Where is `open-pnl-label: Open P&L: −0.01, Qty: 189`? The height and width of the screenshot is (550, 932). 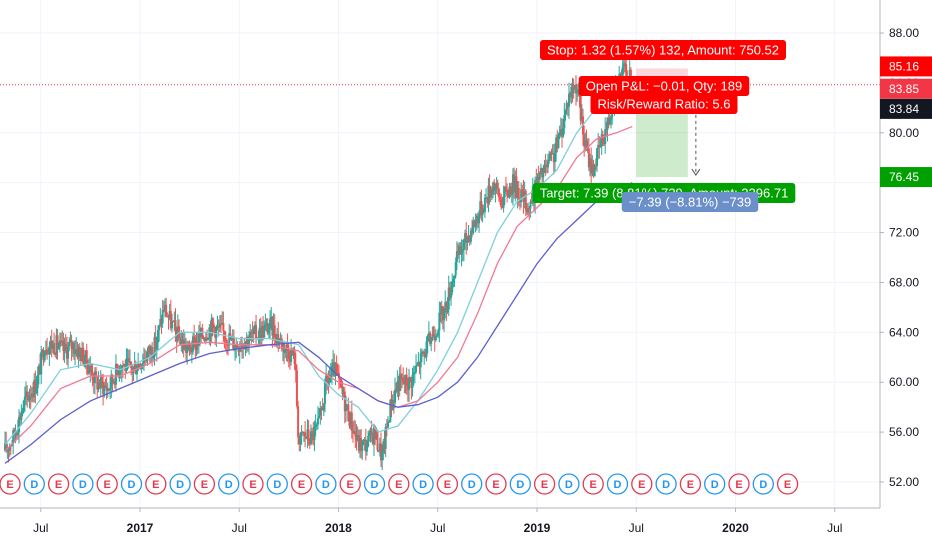
open-pnl-label: Open P&L: −0.01, Qty: 189 is located at coordinates (664, 86).